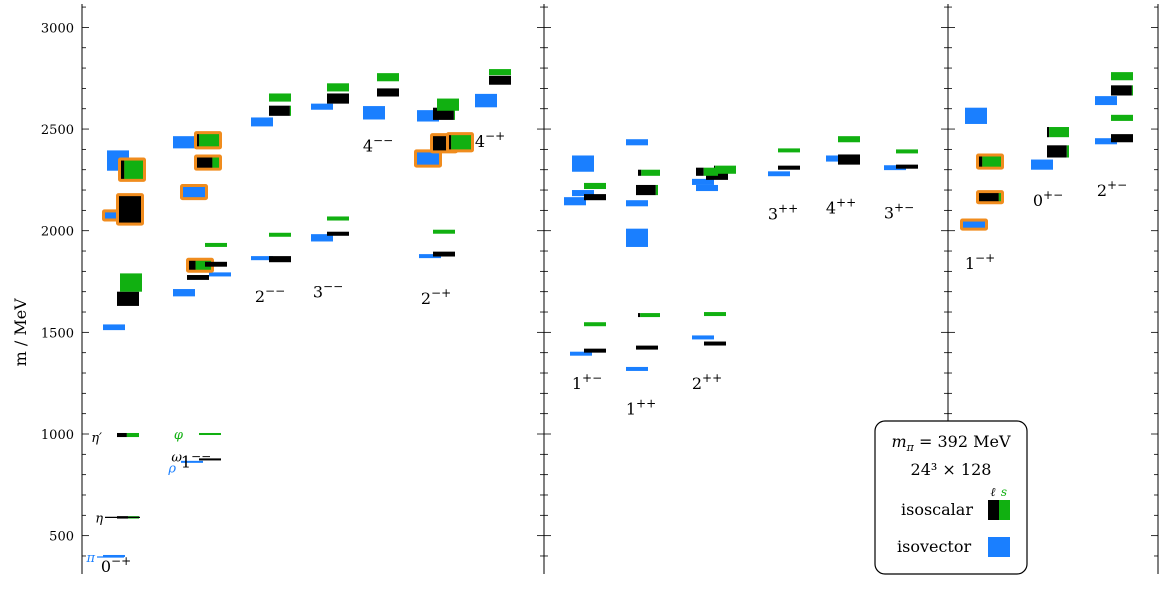 The image size is (1166, 599). What do you see at coordinates (937, 509) in the screenshot?
I see `legend-isoscalar-label: isoscalar` at bounding box center [937, 509].